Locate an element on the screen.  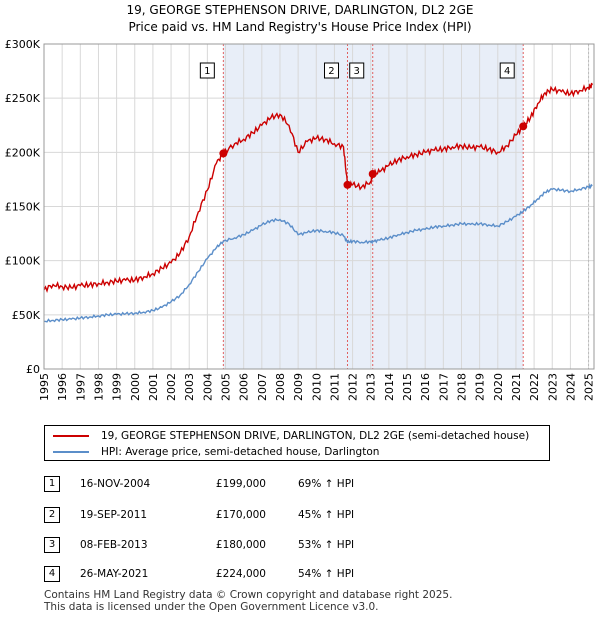
x-tick-label: 1996 is located at coordinates (62, 387).